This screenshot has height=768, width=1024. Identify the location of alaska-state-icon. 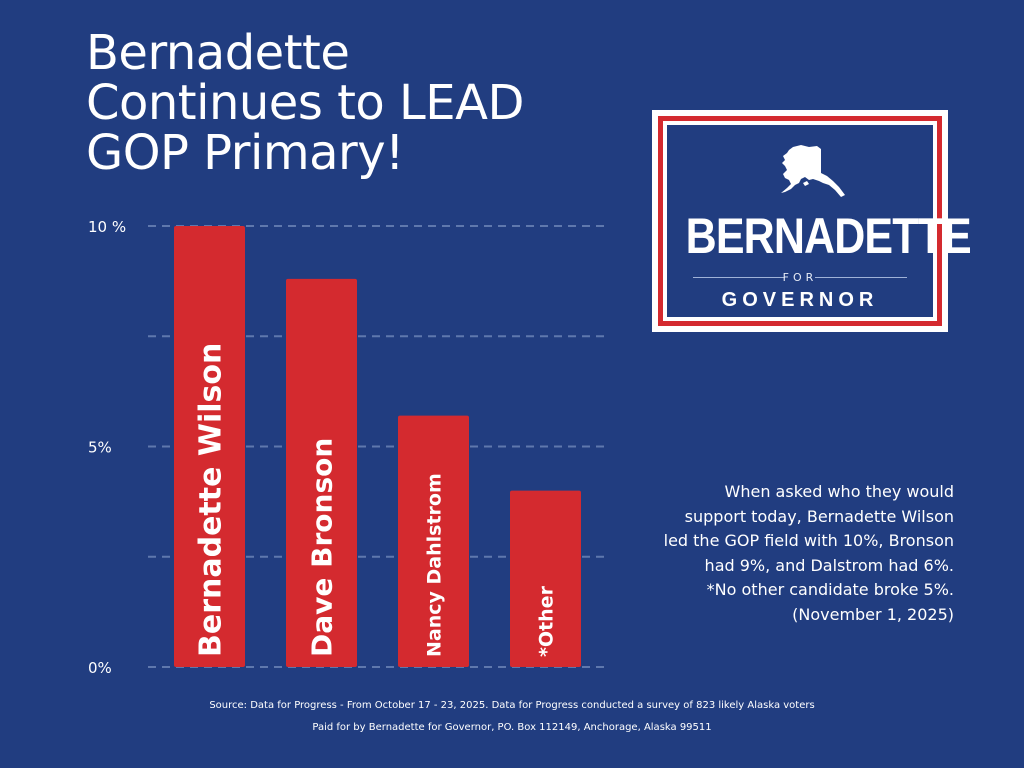
(813, 171).